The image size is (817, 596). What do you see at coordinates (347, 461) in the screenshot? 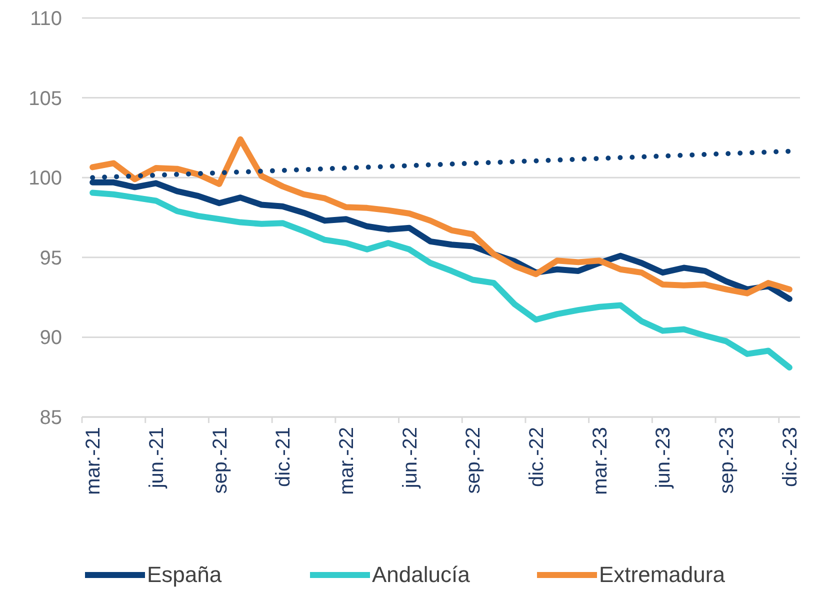
I see `x-tick-label: mar.-22` at bounding box center [347, 461].